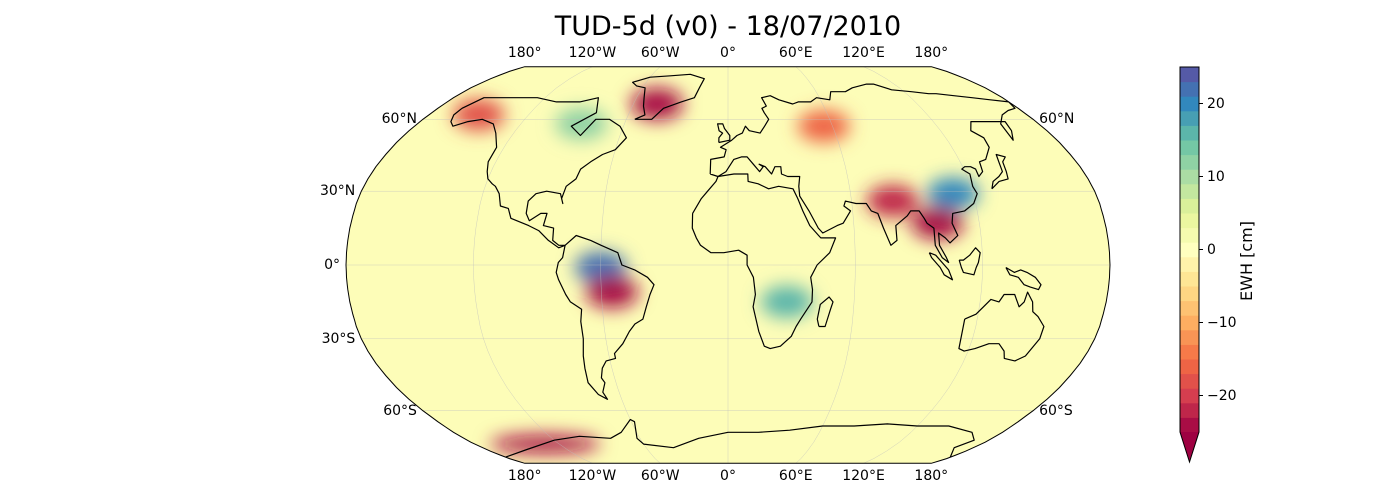 Image resolution: width=1400 pixels, height=500 pixels. What do you see at coordinates (337, 191) in the screenshot?
I see `lat-label: 30°N` at bounding box center [337, 191].